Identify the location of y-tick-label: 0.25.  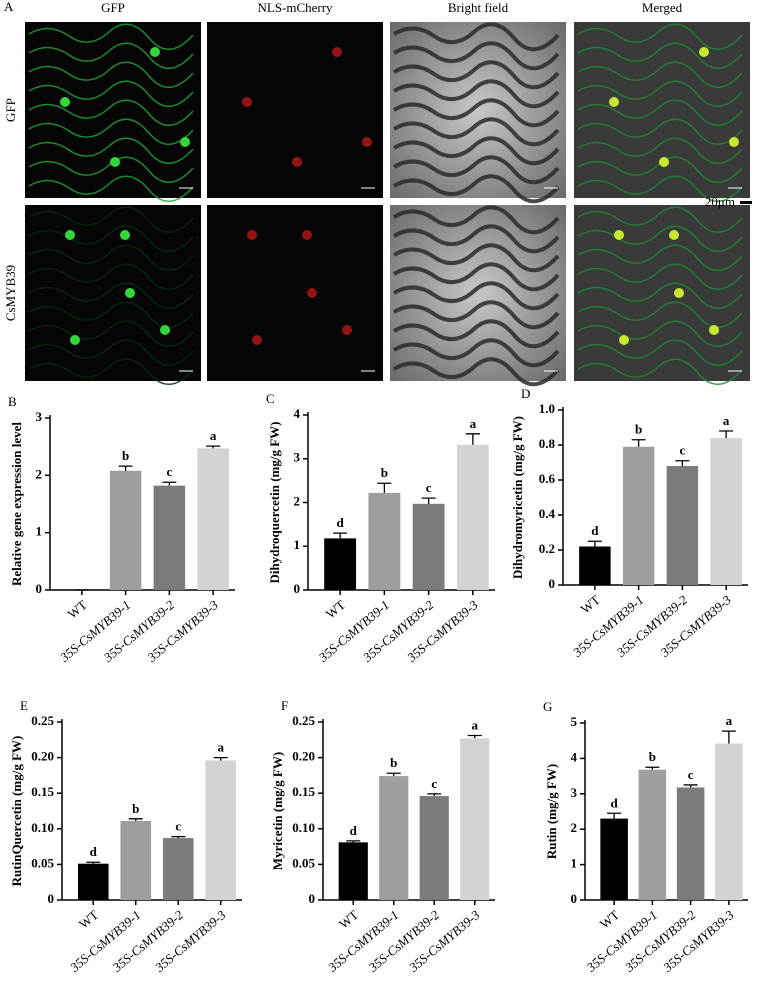
(303, 720).